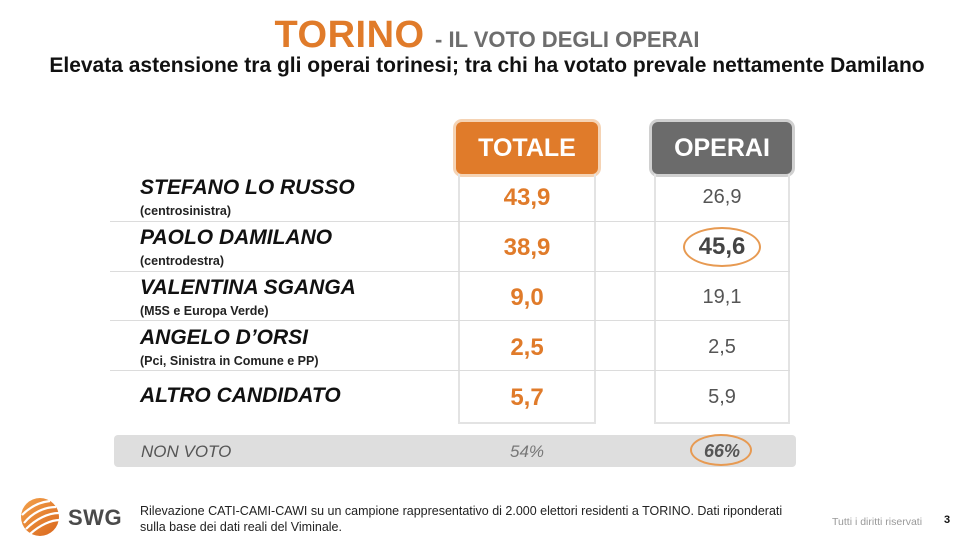 The width and height of the screenshot is (974, 543). Describe the element at coordinates (248, 287) in the screenshot. I see `candidate-name: VALENTINA SGANGA` at that location.